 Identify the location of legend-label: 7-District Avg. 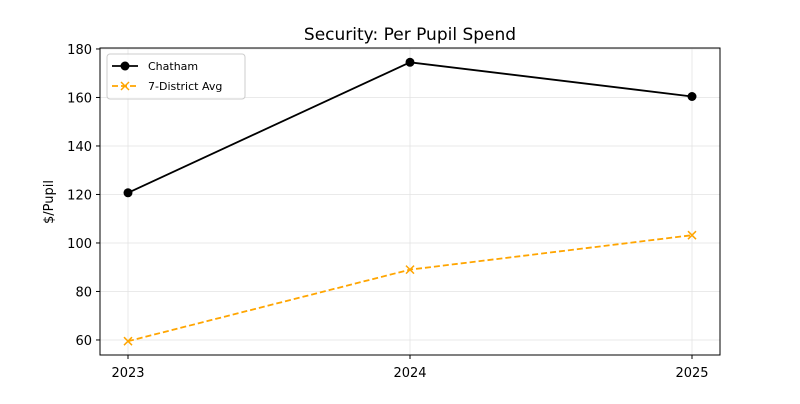
(185, 86).